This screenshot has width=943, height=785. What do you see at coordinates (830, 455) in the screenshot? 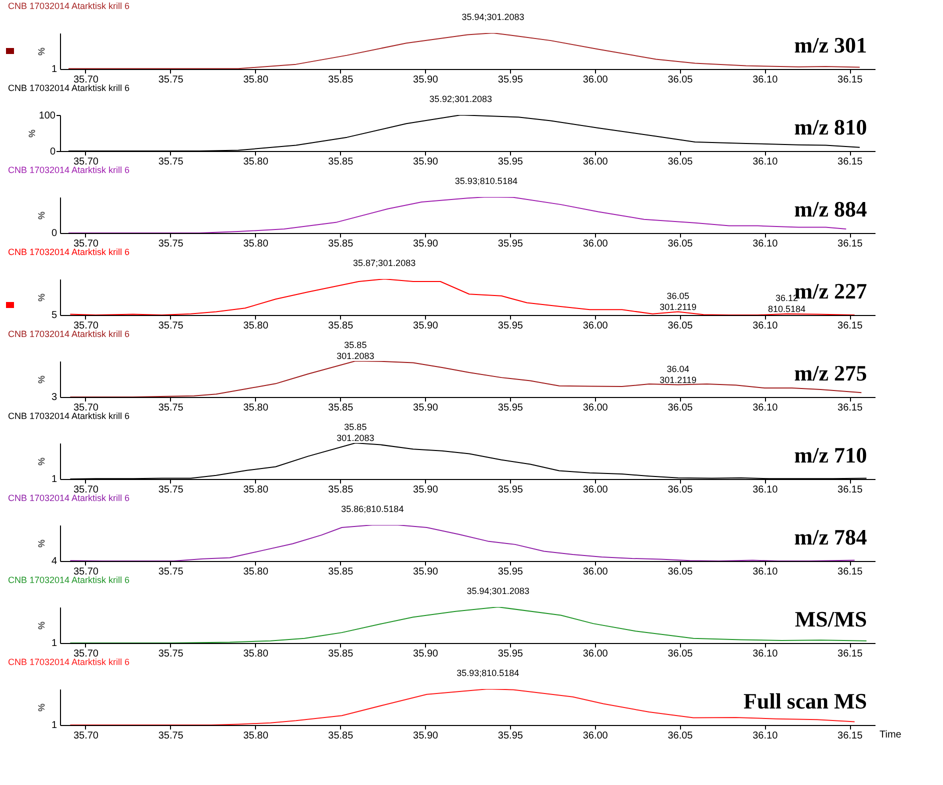
I see `annotation: m/z 710` at bounding box center [830, 455].